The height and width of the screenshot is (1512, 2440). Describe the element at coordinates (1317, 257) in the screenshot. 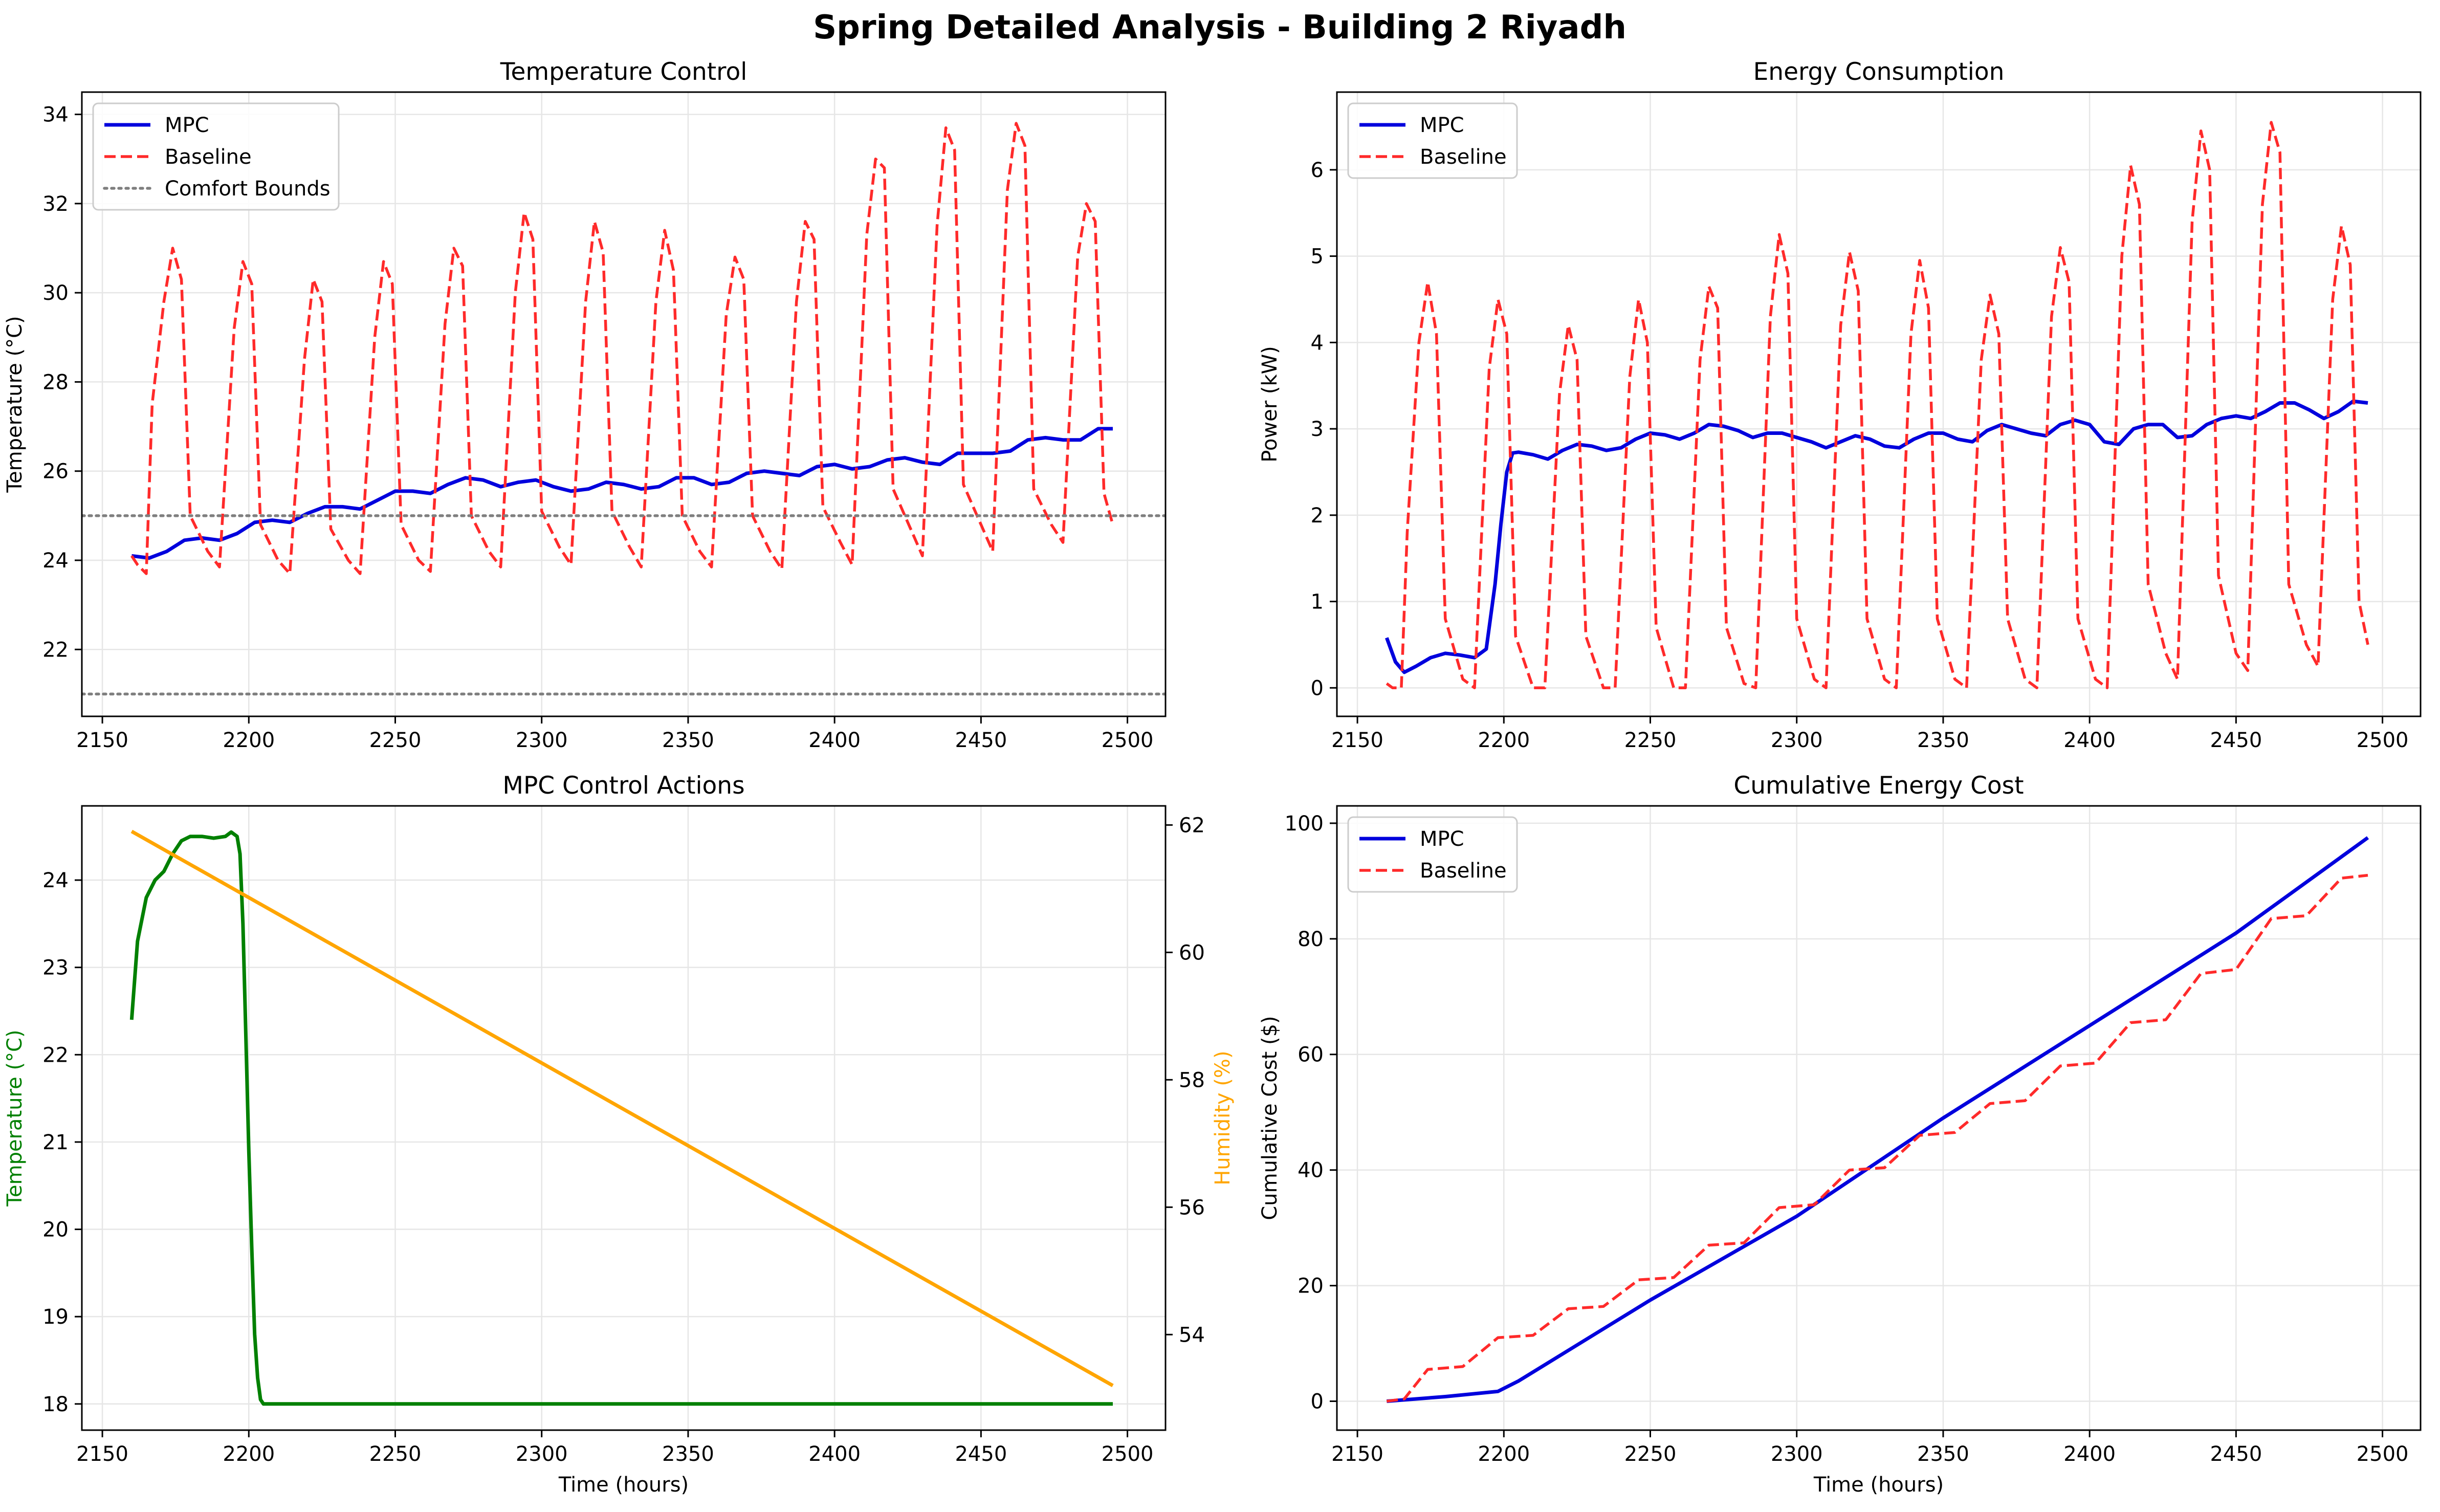

I see `y-tick-label: 5` at that location.